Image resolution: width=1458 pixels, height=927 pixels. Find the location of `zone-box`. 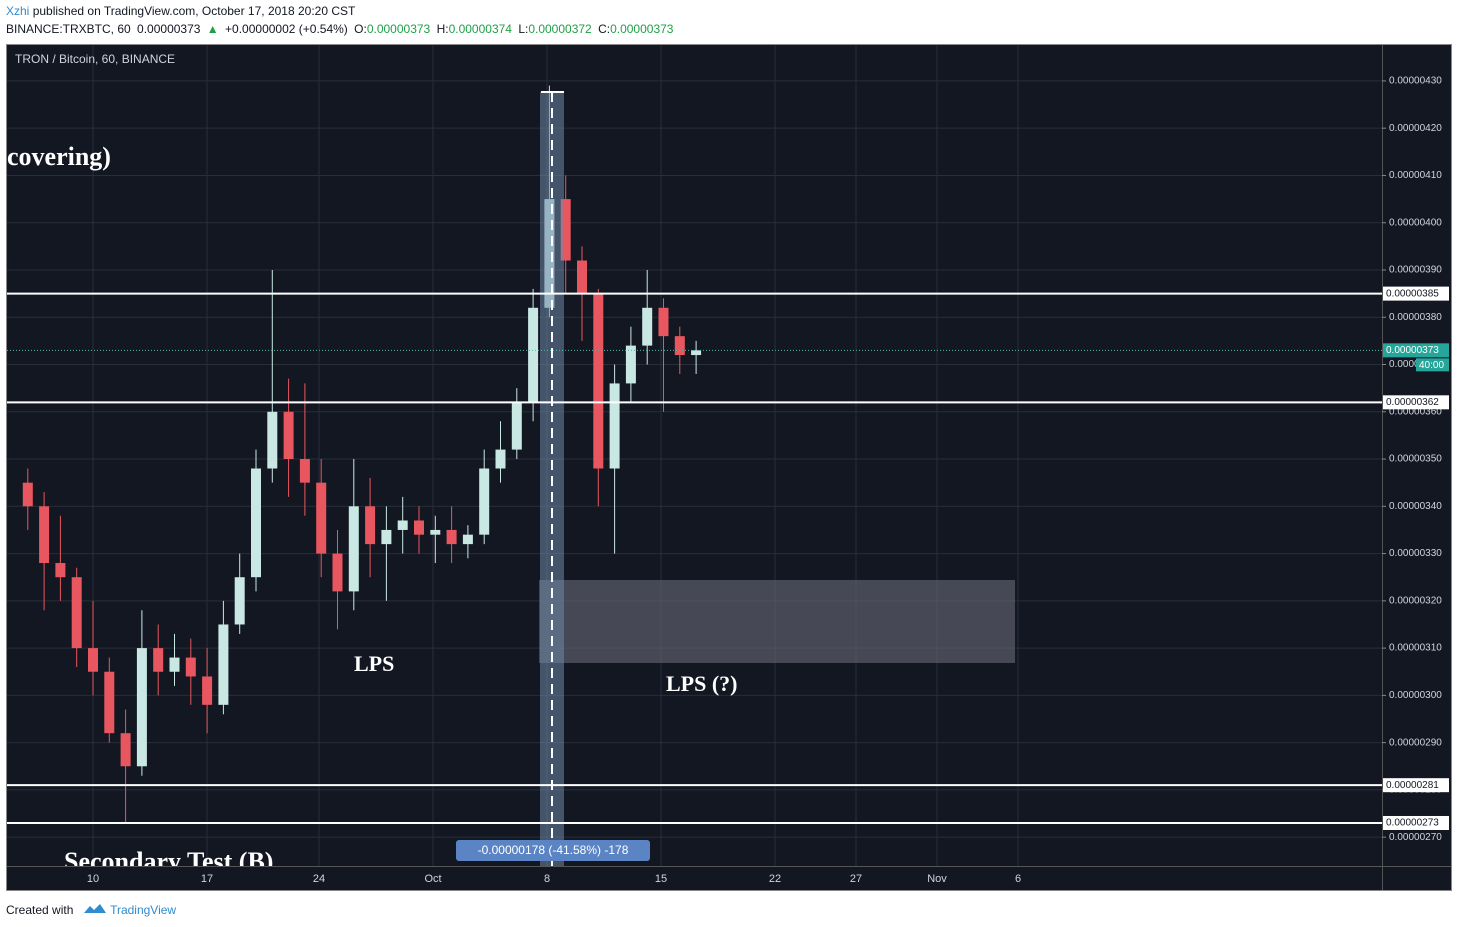

zone-box is located at coordinates (777, 621).